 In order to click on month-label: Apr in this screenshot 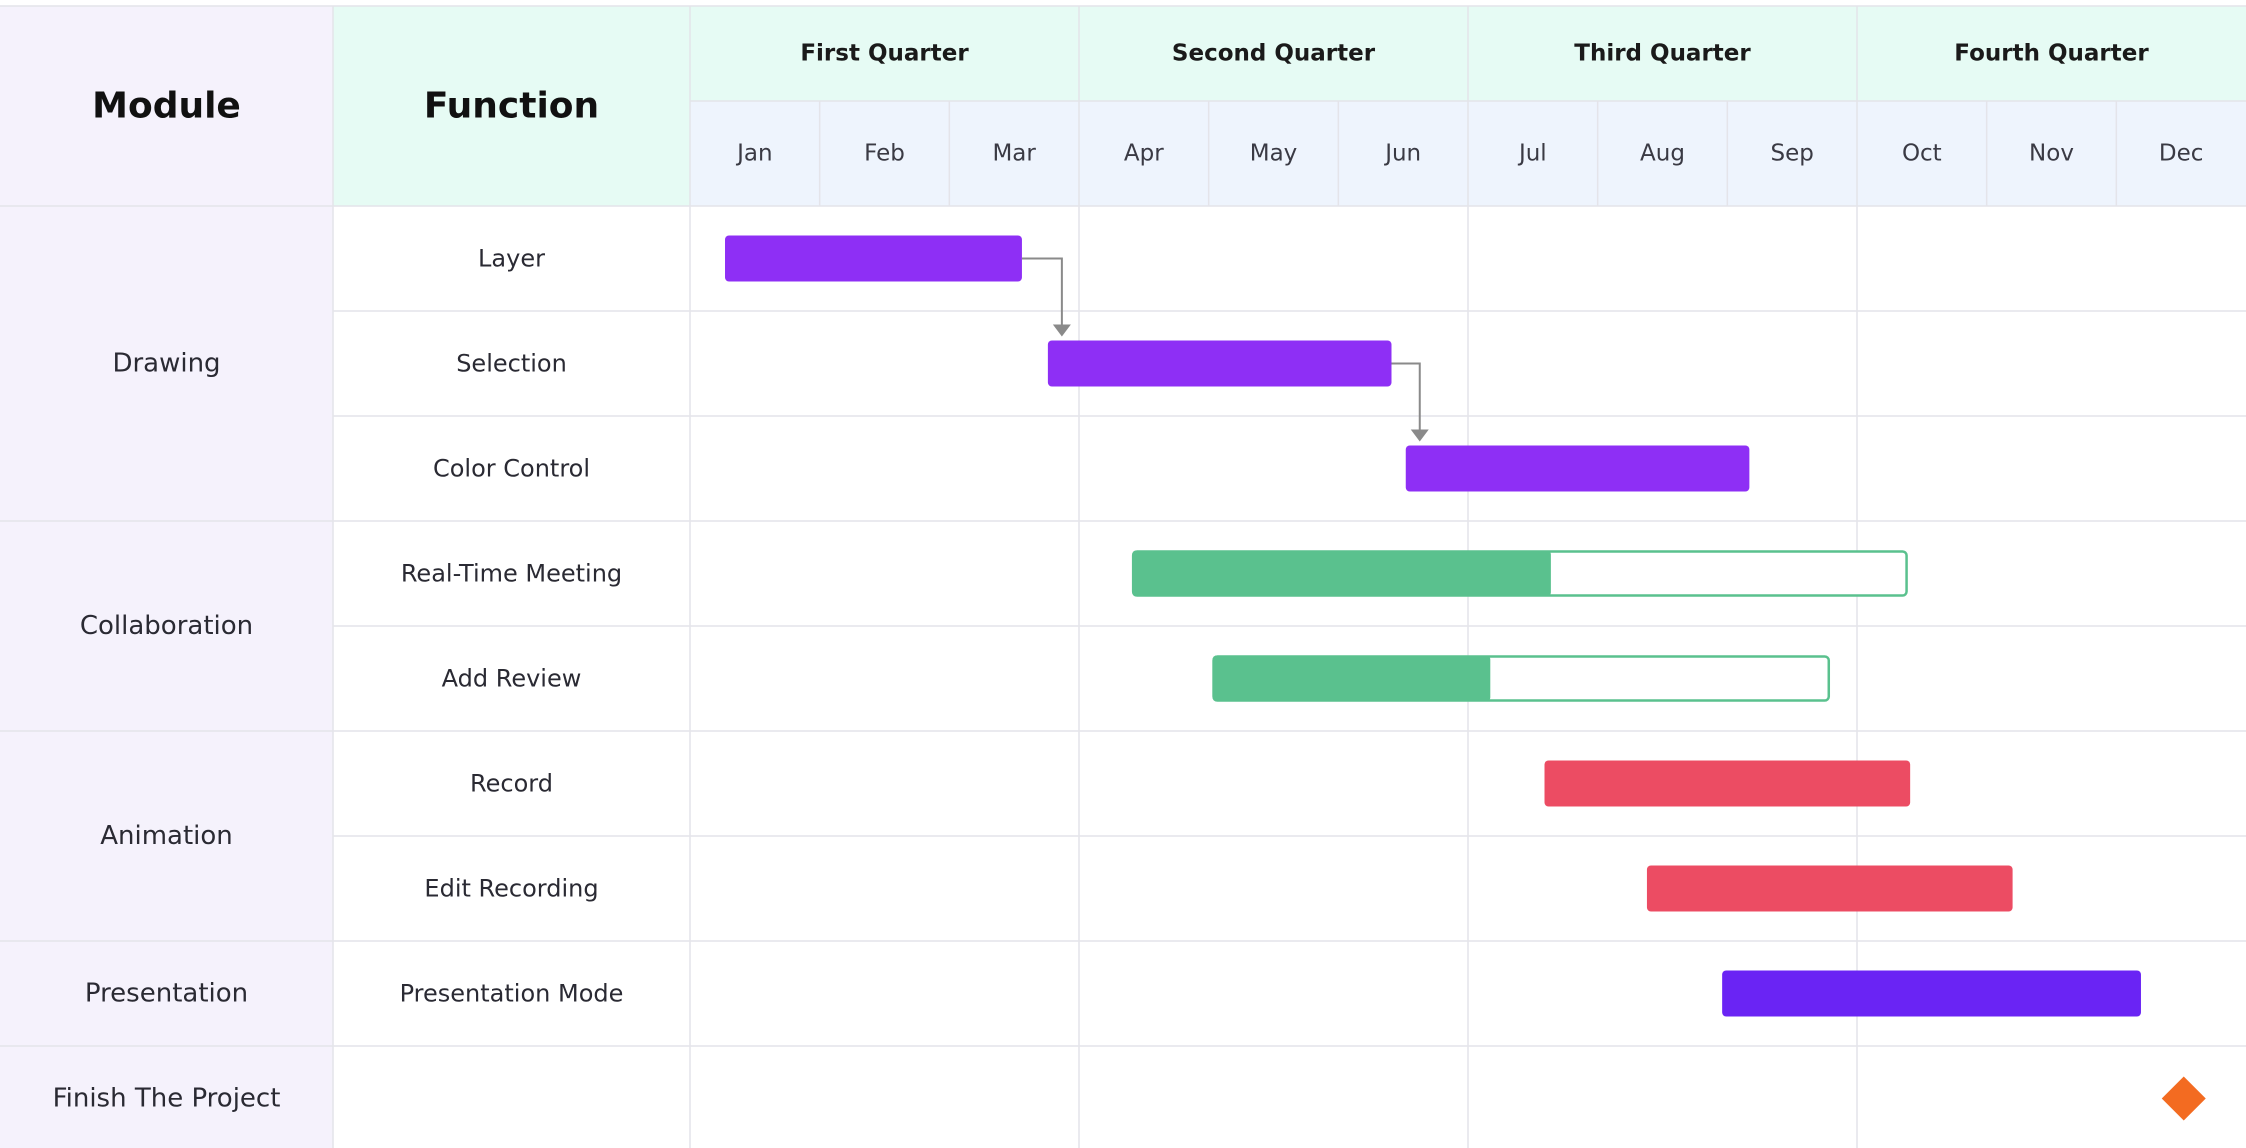, I will do `click(1144, 154)`.